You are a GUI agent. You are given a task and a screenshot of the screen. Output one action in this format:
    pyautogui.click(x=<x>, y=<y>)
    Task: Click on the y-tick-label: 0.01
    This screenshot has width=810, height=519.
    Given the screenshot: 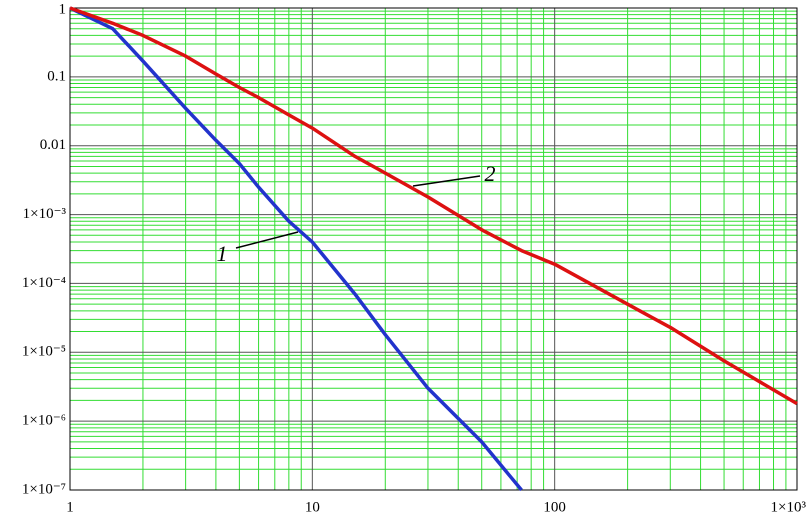 What is the action you would take?
    pyautogui.click(x=53, y=145)
    